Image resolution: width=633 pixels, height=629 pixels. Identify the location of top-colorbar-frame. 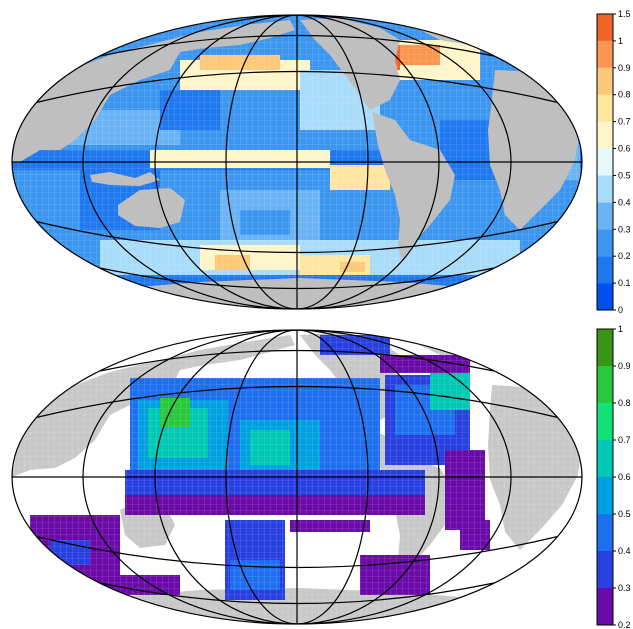
(605, 162).